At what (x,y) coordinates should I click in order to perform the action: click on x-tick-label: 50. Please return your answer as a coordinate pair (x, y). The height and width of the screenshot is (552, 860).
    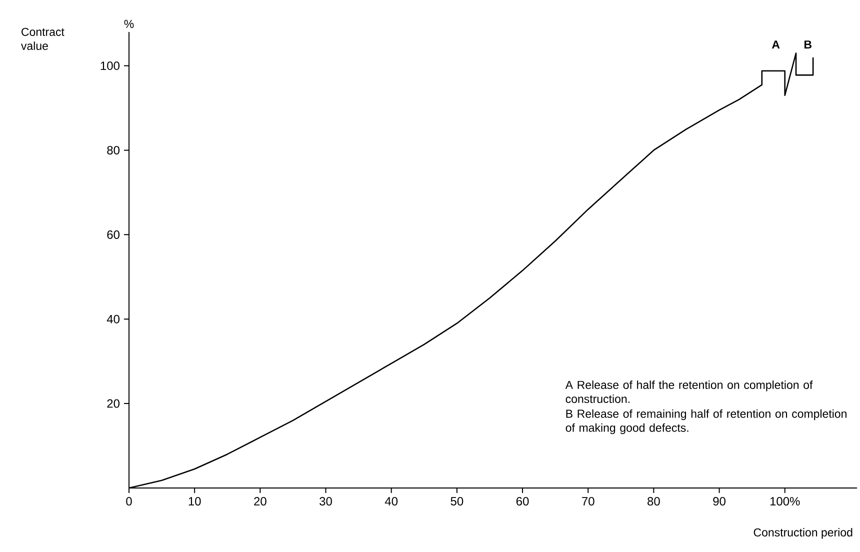
    Looking at the image, I should click on (457, 501).